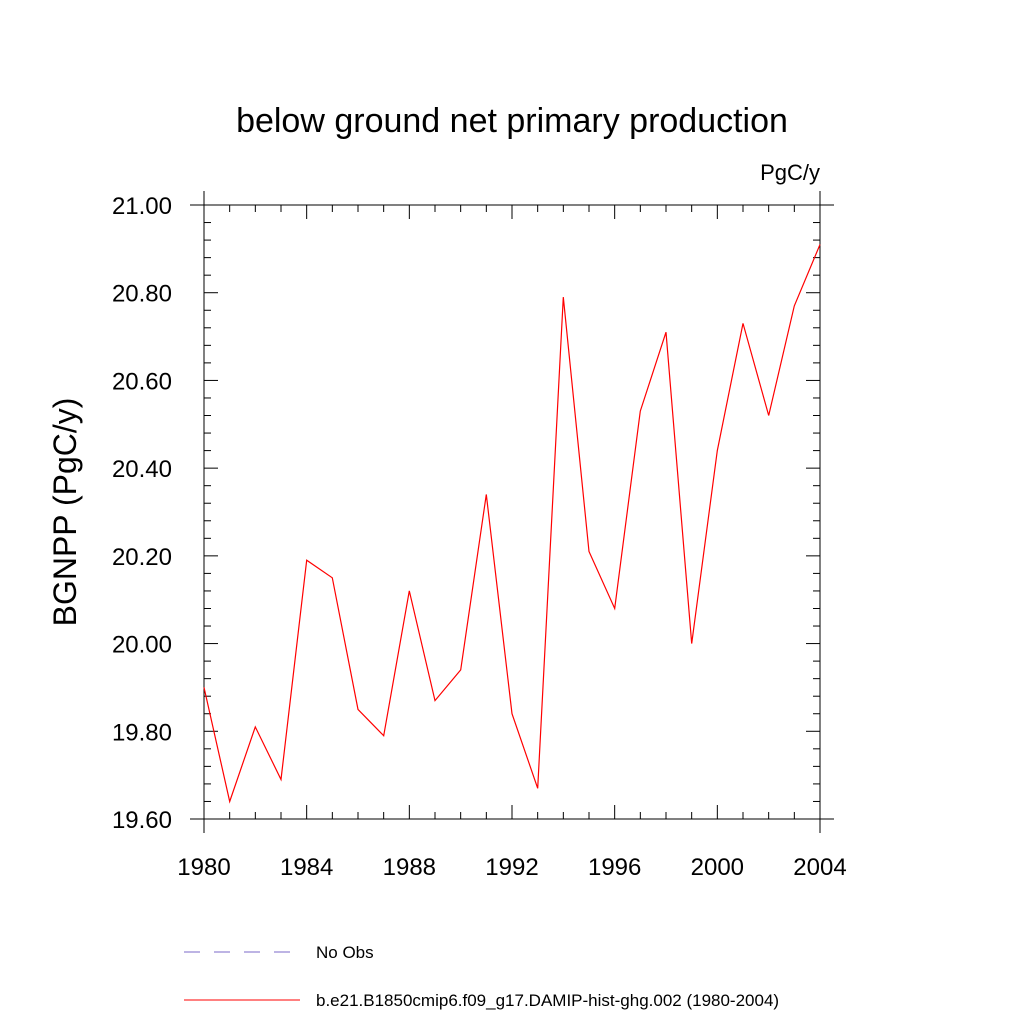 The width and height of the screenshot is (1024, 1024). I want to click on y-axis-label: BGNPP (PgC/y), so click(65, 512).